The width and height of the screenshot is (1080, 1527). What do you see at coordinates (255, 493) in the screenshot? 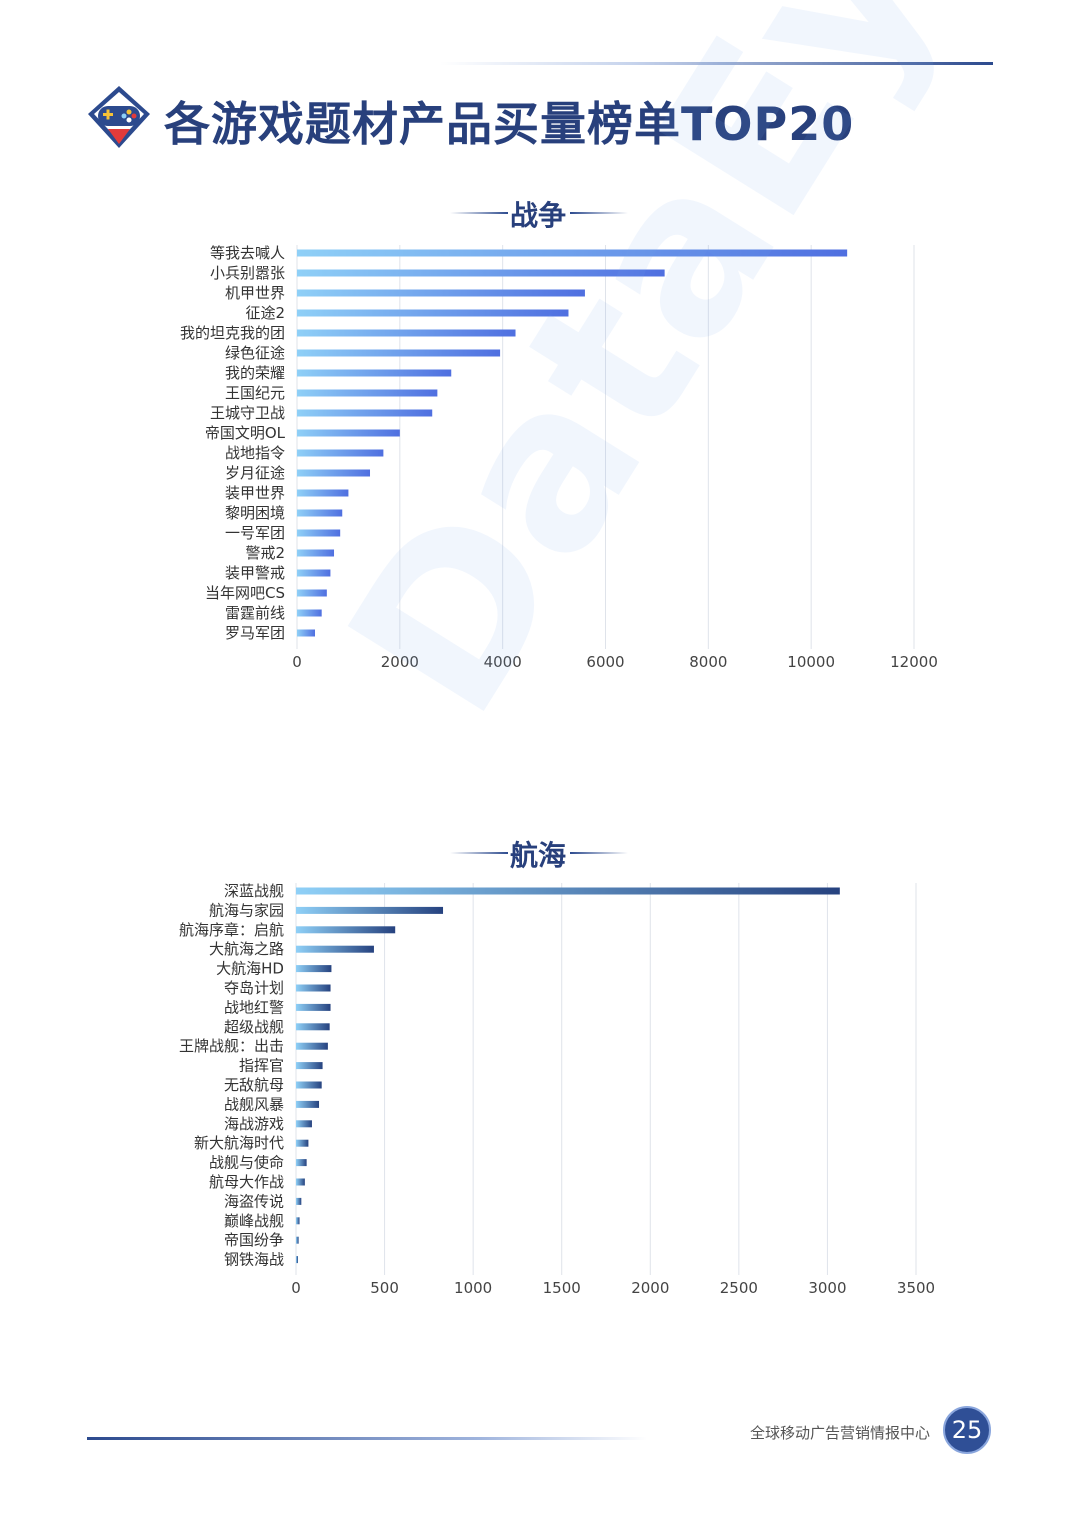
I see `category-label: 装甲世界` at bounding box center [255, 493].